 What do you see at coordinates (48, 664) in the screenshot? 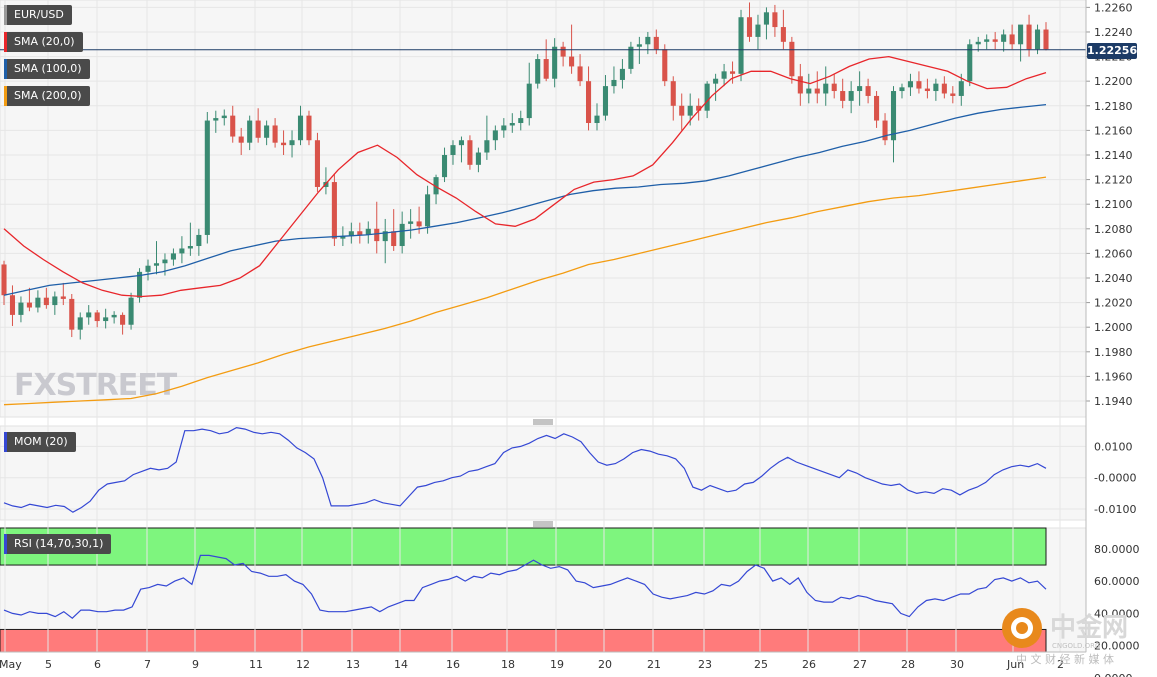
I see `x-tick-label: 5` at bounding box center [48, 664].